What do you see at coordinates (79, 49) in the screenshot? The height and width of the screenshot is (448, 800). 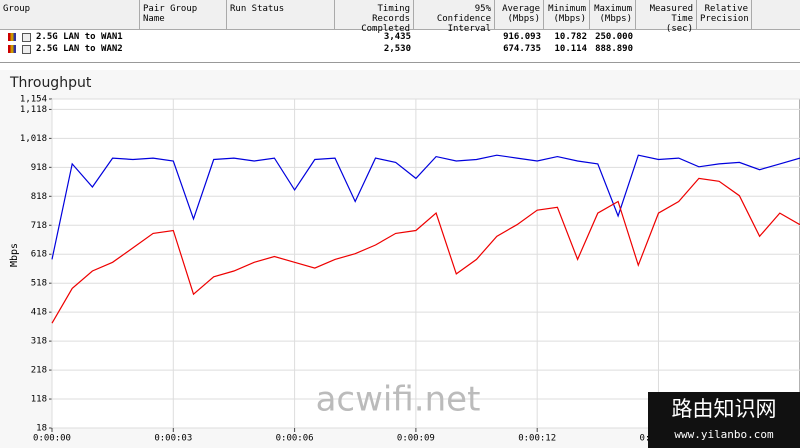 I see `table-cell: 2.5G LAN to WAN2` at bounding box center [79, 49].